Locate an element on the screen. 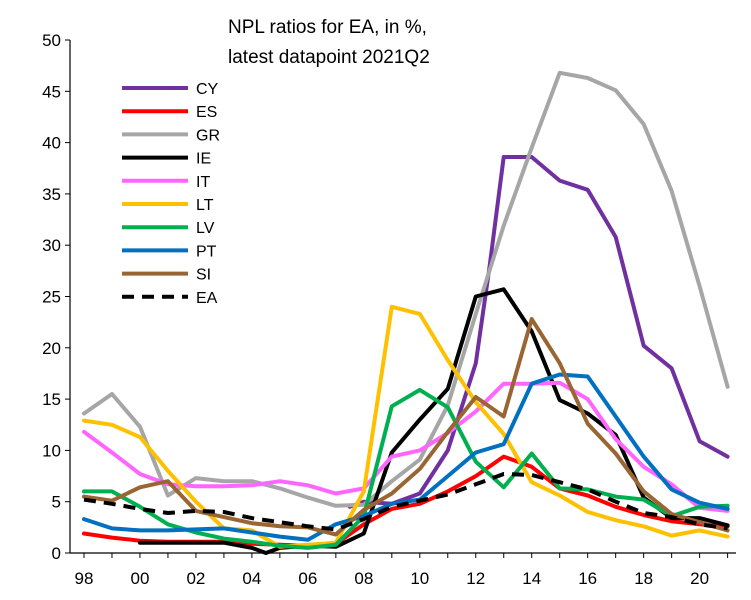  y-tick-label: 5 is located at coordinates (56, 502).